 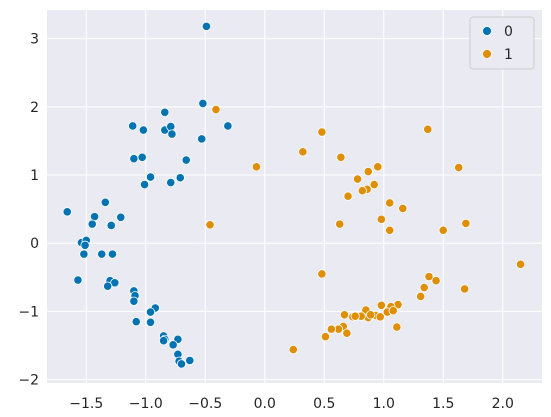 I want to click on x-tick-label: 1.0, so click(x=384, y=404).